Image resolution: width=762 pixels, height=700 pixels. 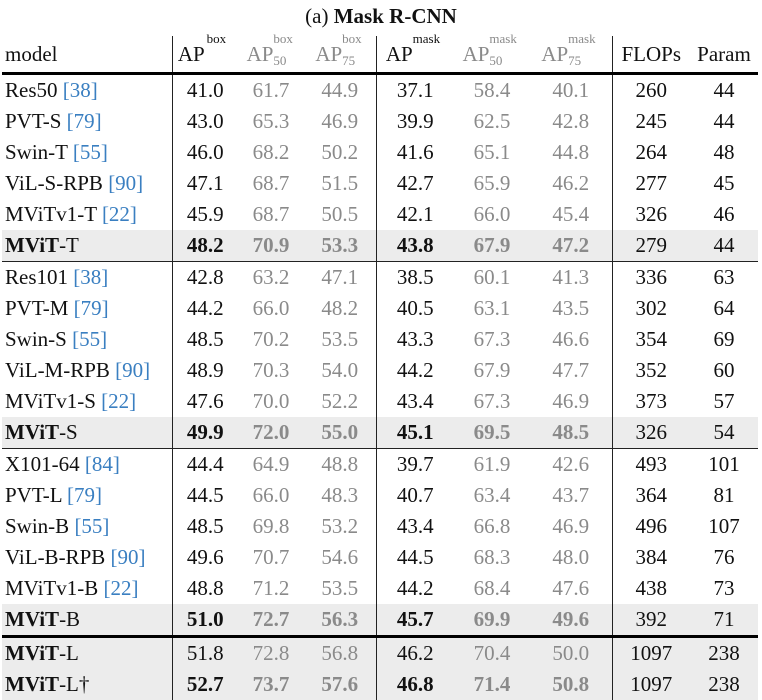 What do you see at coordinates (492, 53) in the screenshot?
I see `header-ap-mask-50: AP mask 50` at bounding box center [492, 53].